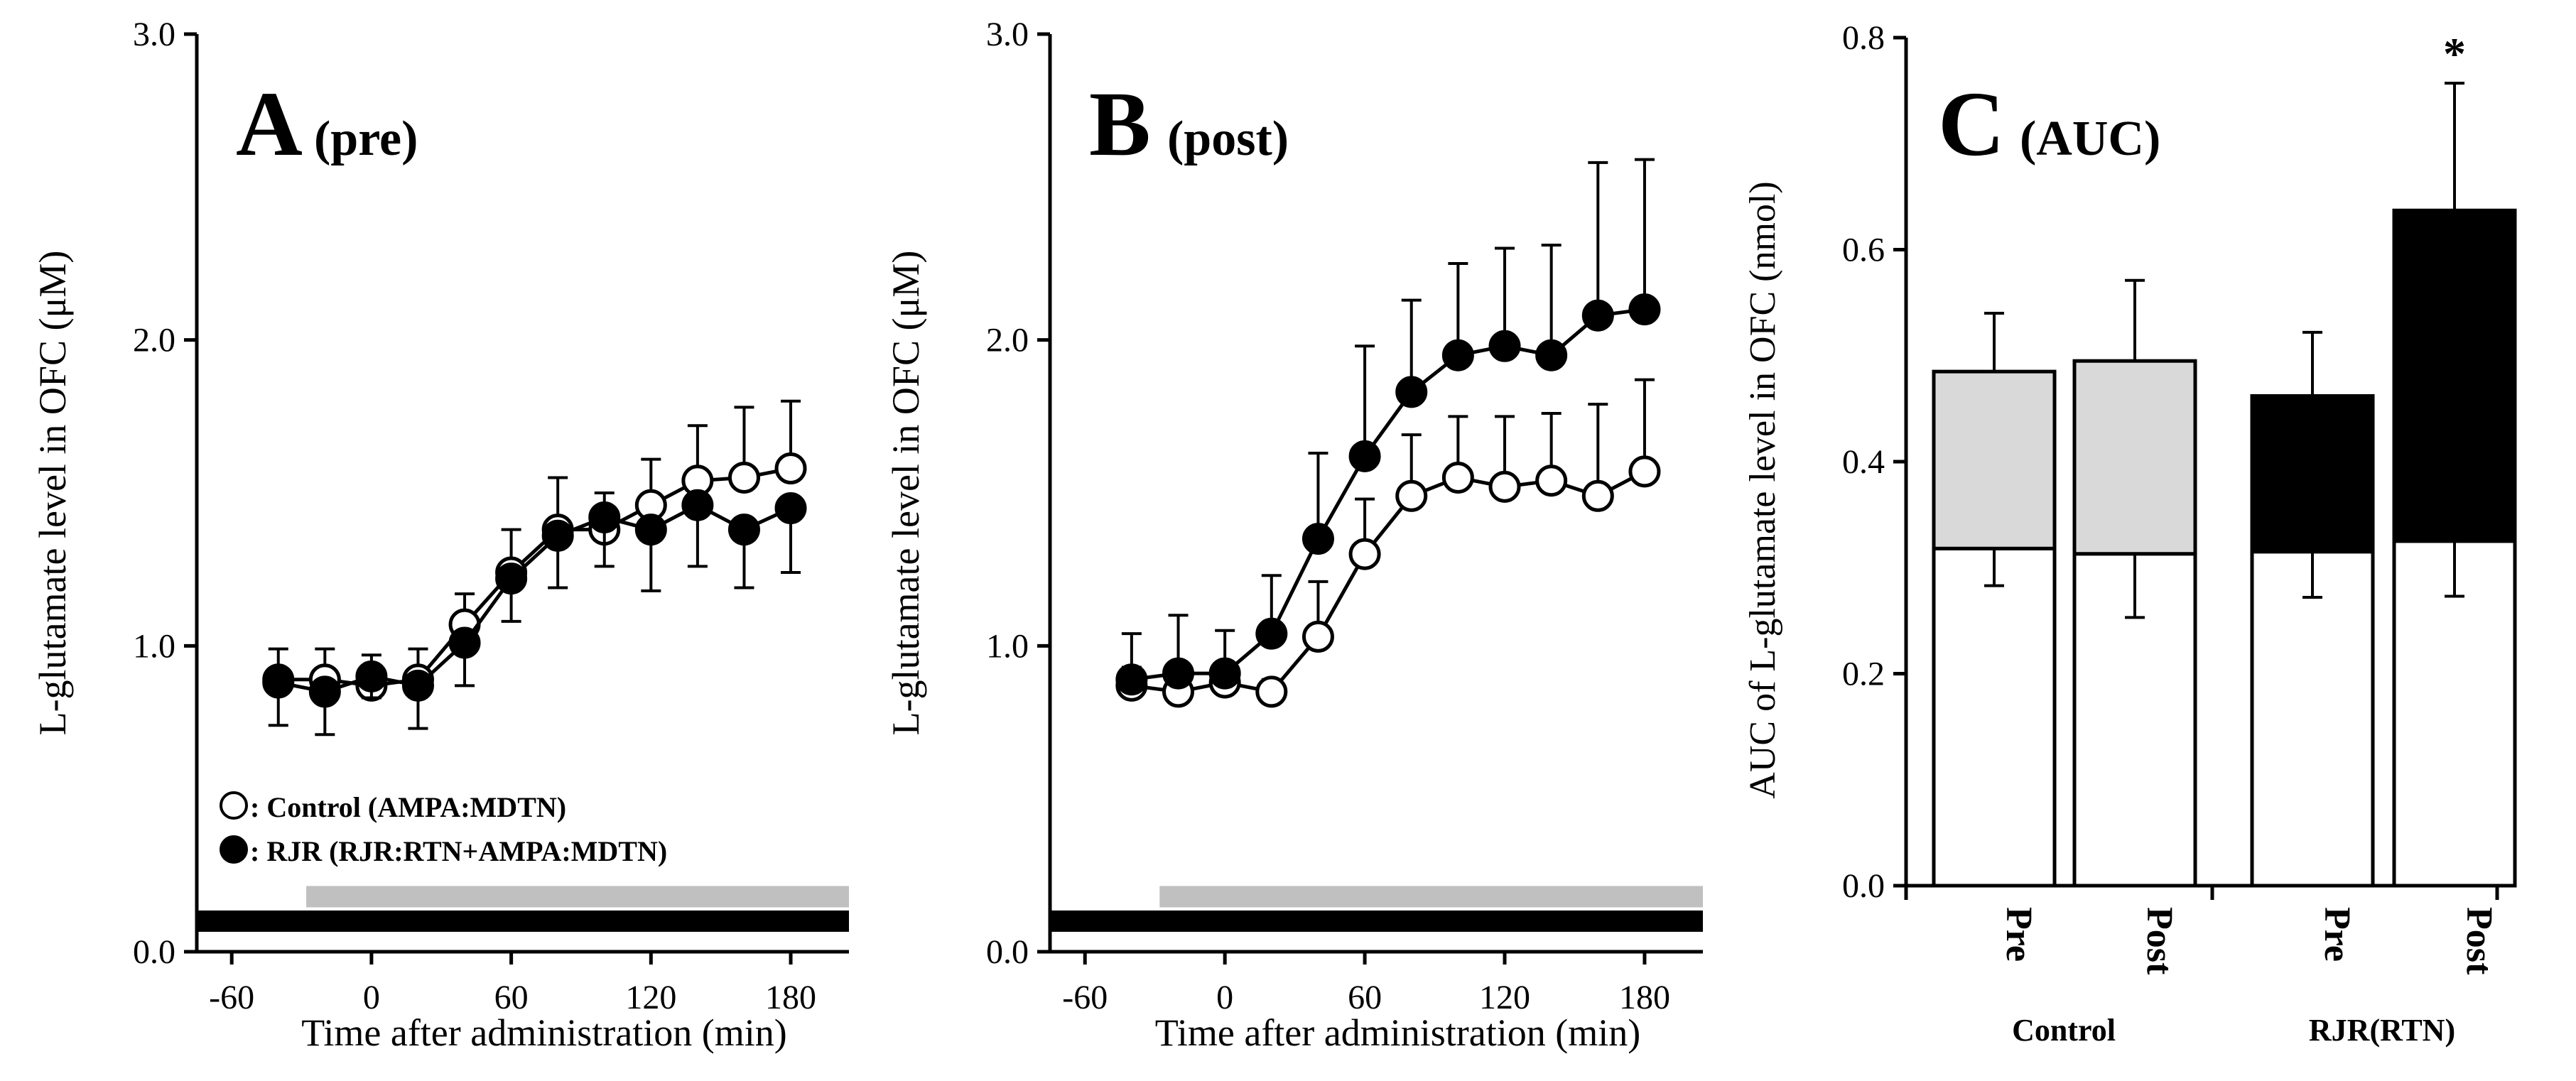 The image size is (2576, 1081). Describe the element at coordinates (2454, 54) in the screenshot. I see `significance-marker: *` at that location.